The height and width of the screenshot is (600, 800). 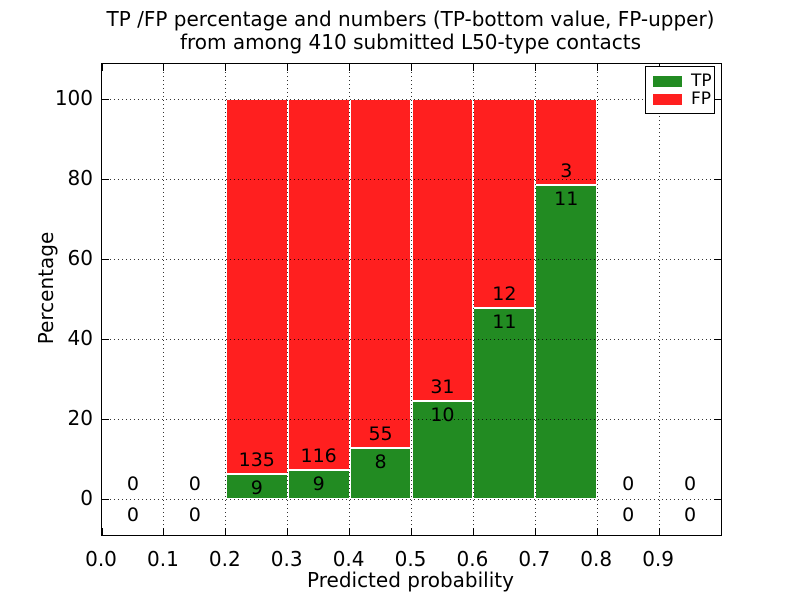 I want to click on tick-top-0.1, so click(x=164, y=67).